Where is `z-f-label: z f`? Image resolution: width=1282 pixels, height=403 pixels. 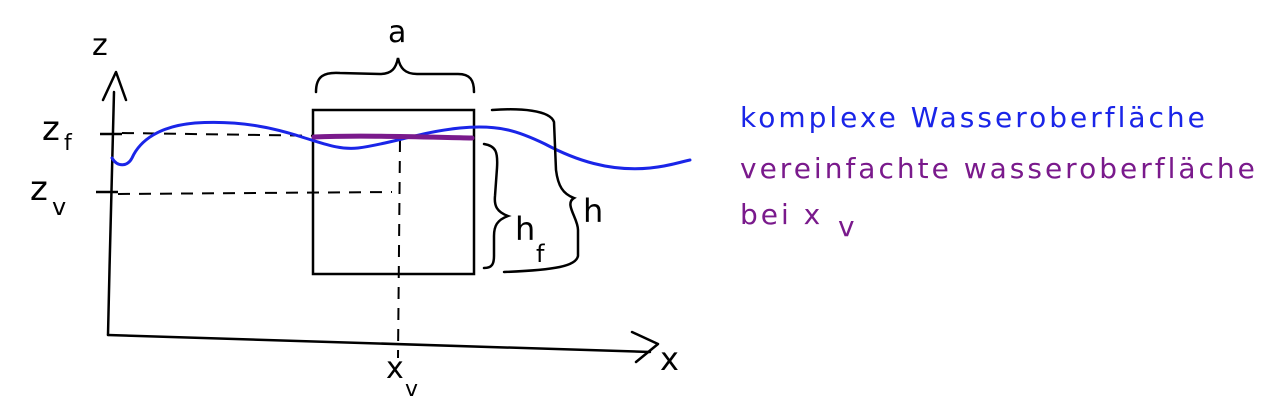
z-f-label: z f is located at coordinates (57, 132).